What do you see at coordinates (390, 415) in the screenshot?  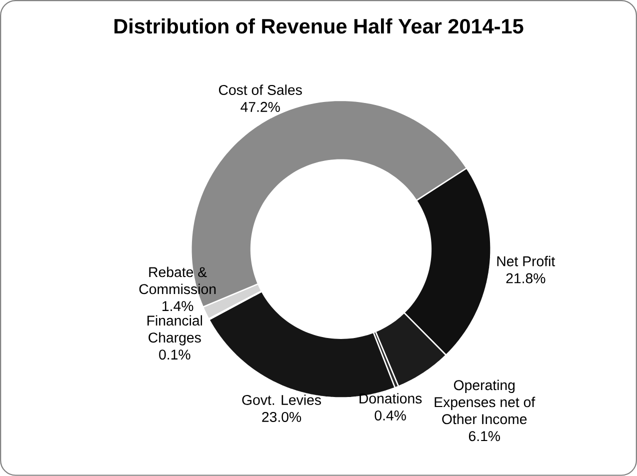 I see `data-label: 0.4%` at bounding box center [390, 415].